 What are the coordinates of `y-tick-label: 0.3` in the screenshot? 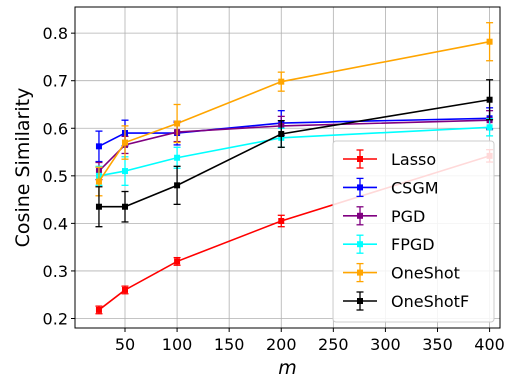 It's located at (55, 271).